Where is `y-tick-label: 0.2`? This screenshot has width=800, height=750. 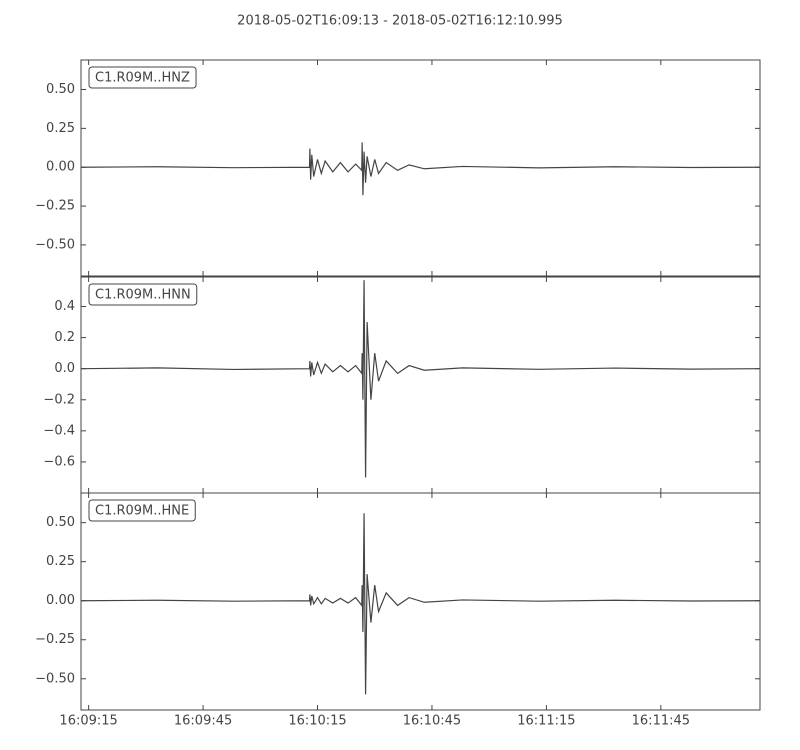 y-tick-label: 0.2 is located at coordinates (64, 337).